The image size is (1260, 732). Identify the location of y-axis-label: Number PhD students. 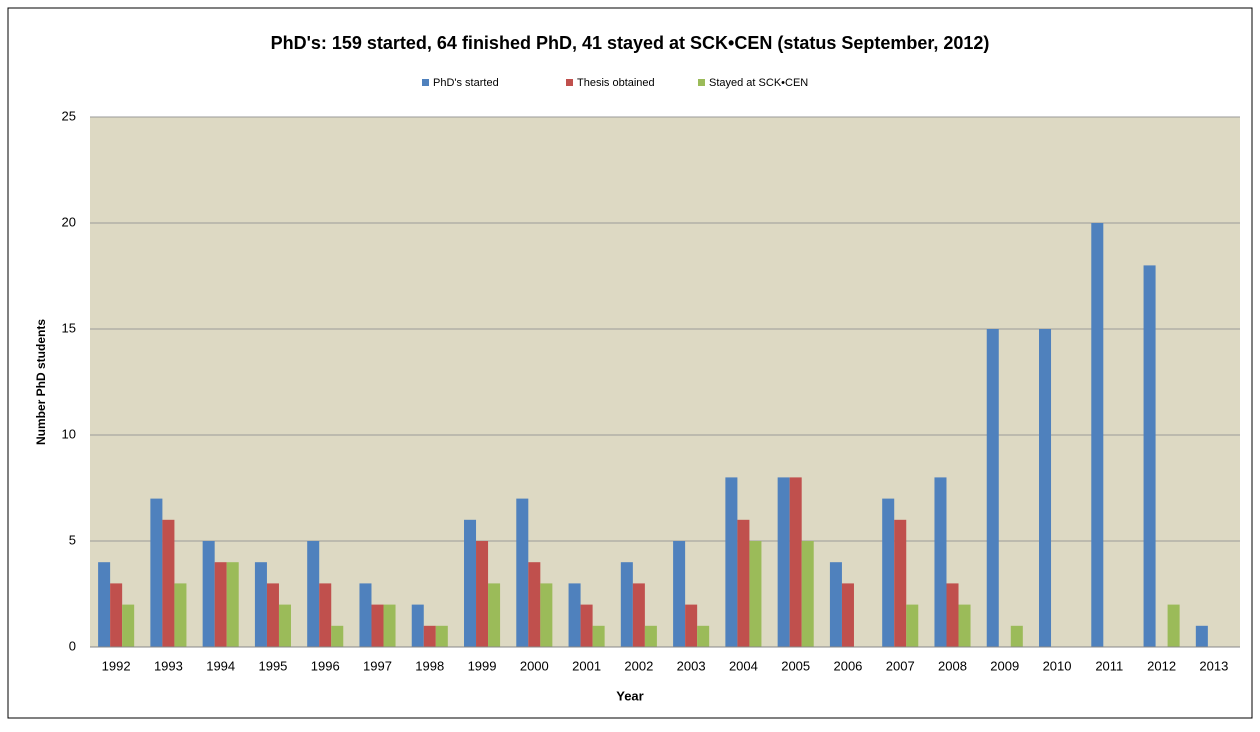
(41, 382).